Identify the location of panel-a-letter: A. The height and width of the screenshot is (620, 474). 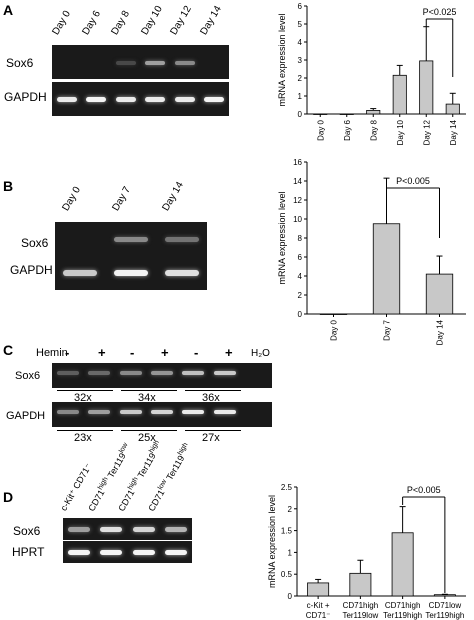
(8, 10).